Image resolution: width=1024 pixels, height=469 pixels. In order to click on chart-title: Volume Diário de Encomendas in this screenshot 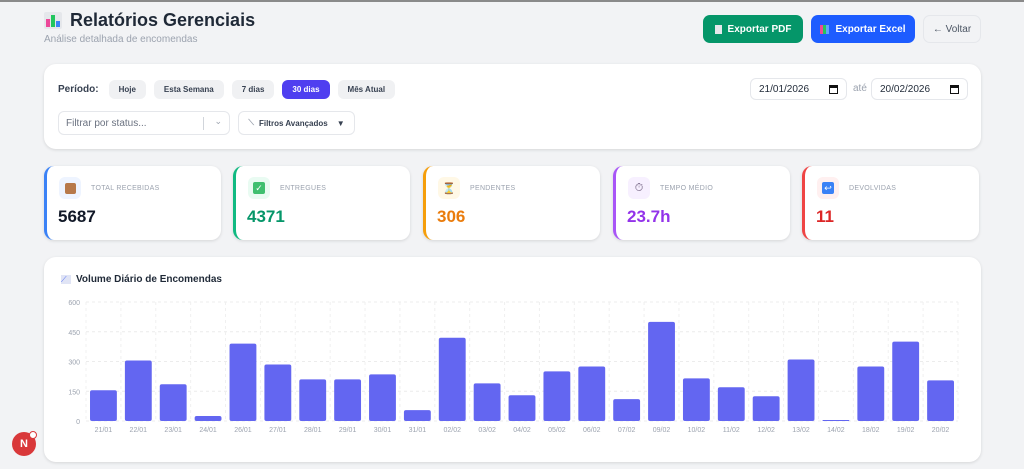, I will do `click(149, 279)`.